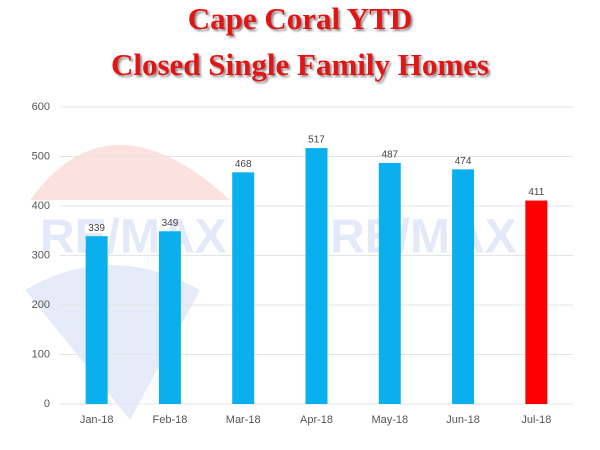 The width and height of the screenshot is (600, 450). I want to click on y-tick-label: 400, so click(41, 206).